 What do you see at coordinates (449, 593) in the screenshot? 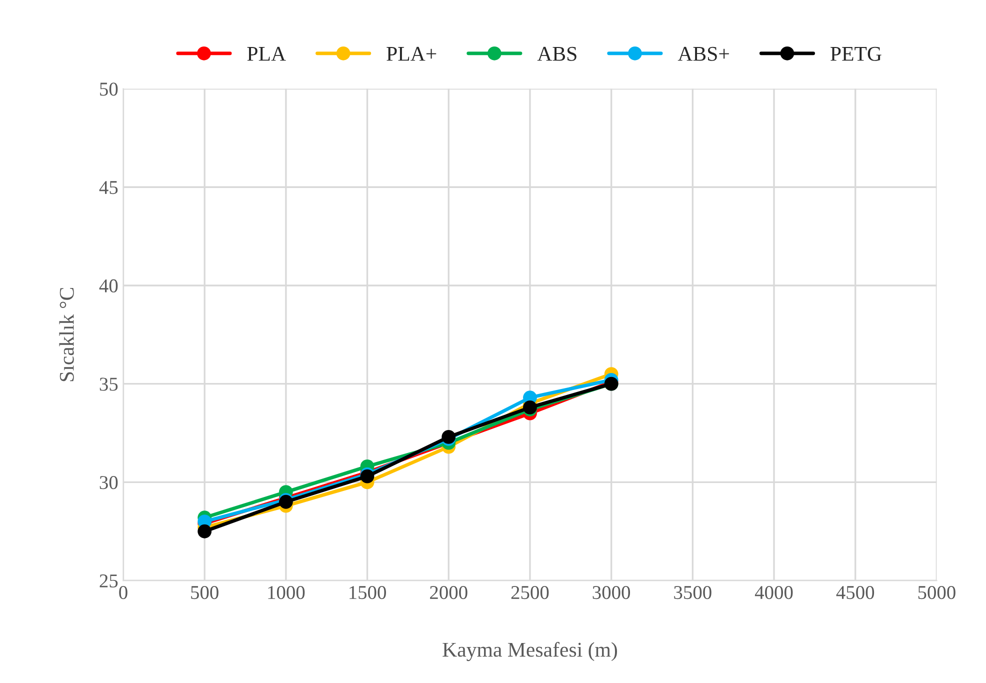
I see `x-tick-label: 2000` at bounding box center [449, 593].